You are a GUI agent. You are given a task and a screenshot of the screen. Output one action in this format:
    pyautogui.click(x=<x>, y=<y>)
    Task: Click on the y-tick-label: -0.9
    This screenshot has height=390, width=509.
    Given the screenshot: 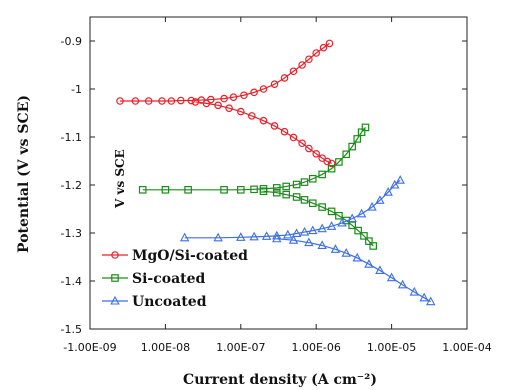 What is the action you would take?
    pyautogui.click(x=71, y=41)
    